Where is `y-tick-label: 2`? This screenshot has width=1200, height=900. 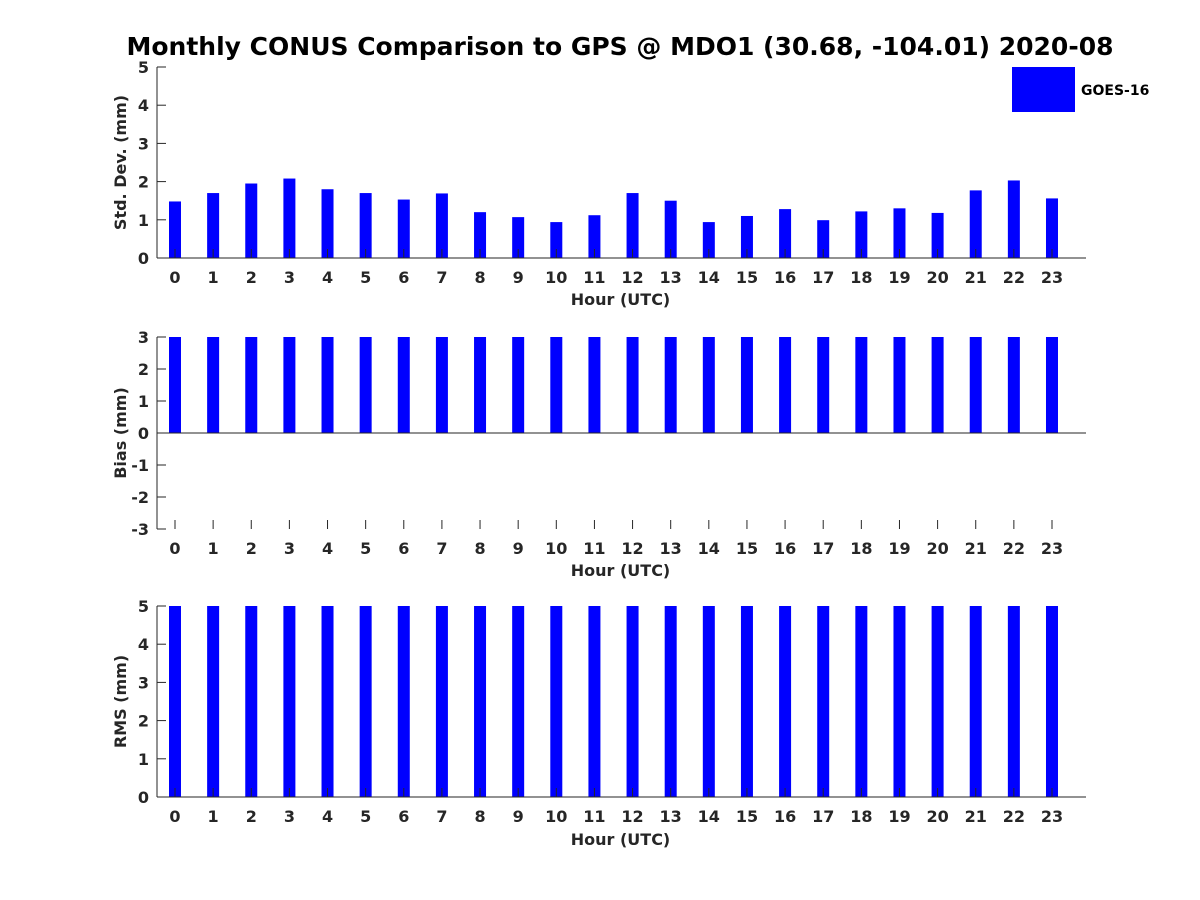
y-tick-label: 2 is located at coordinates (143, 721).